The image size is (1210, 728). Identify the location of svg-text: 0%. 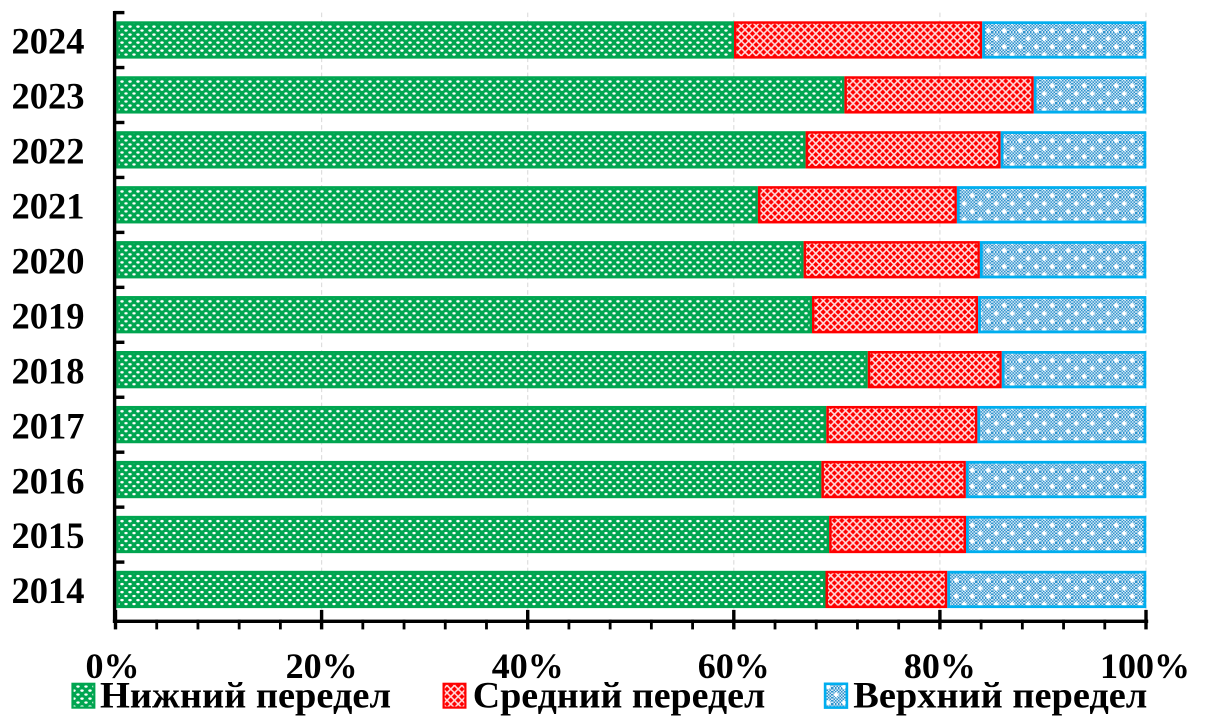
(113, 666).